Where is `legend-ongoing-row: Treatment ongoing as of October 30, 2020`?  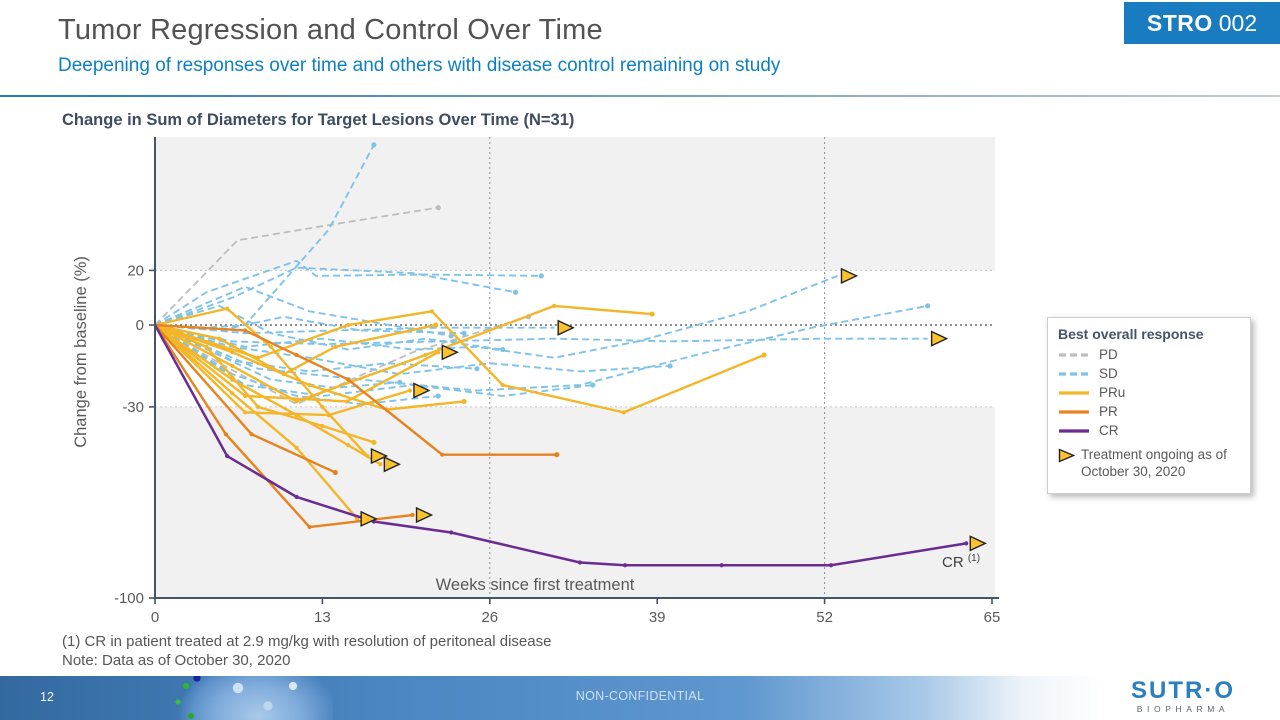 legend-ongoing-row: Treatment ongoing as of October 30, 2020 is located at coordinates (1149, 464).